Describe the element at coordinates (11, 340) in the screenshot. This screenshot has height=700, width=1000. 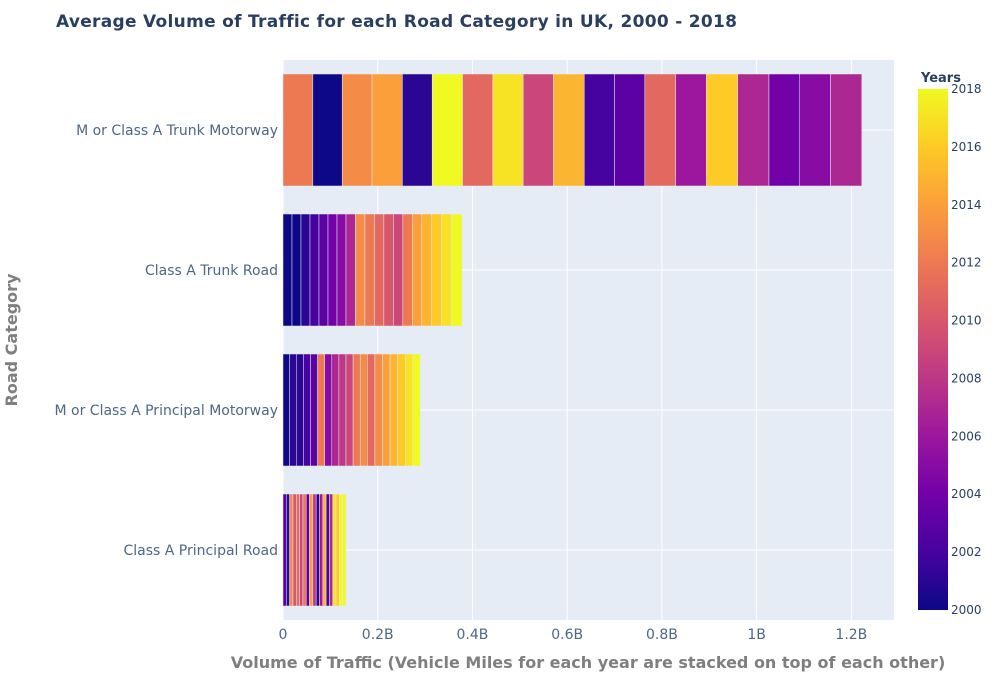
I see `y-axis-title: Road Category` at that location.